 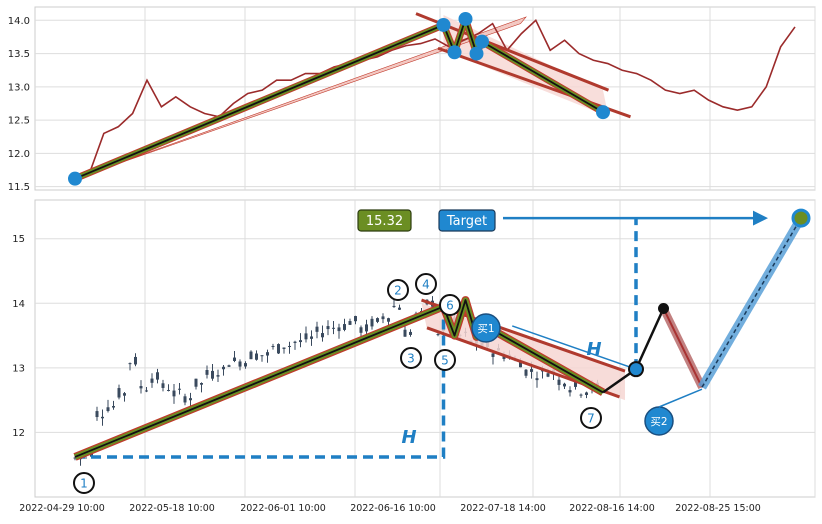 What do you see at coordinates (680, 398) in the screenshot?
I see `buy2-connector` at bounding box center [680, 398].